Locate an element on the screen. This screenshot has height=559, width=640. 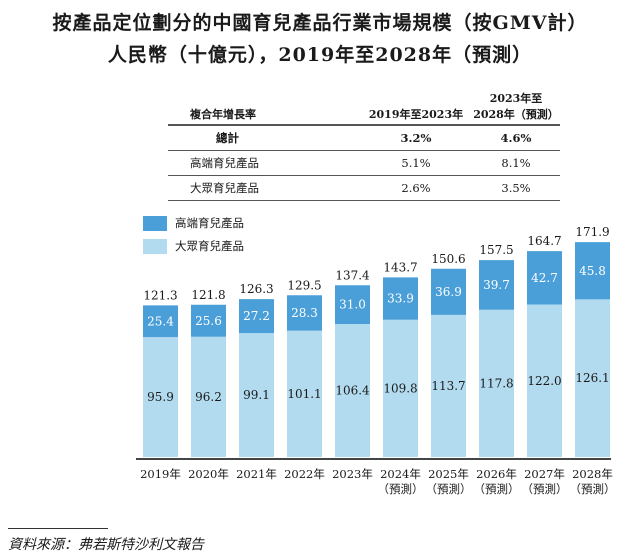
data-label-premium: 25.6 is located at coordinates (208, 321).